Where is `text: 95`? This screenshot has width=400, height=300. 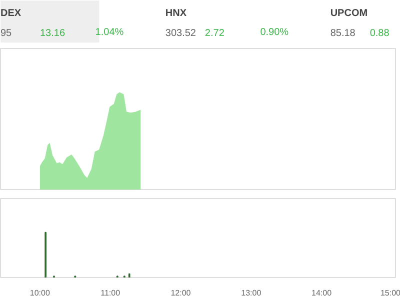 text: 95 is located at coordinates (6, 33).